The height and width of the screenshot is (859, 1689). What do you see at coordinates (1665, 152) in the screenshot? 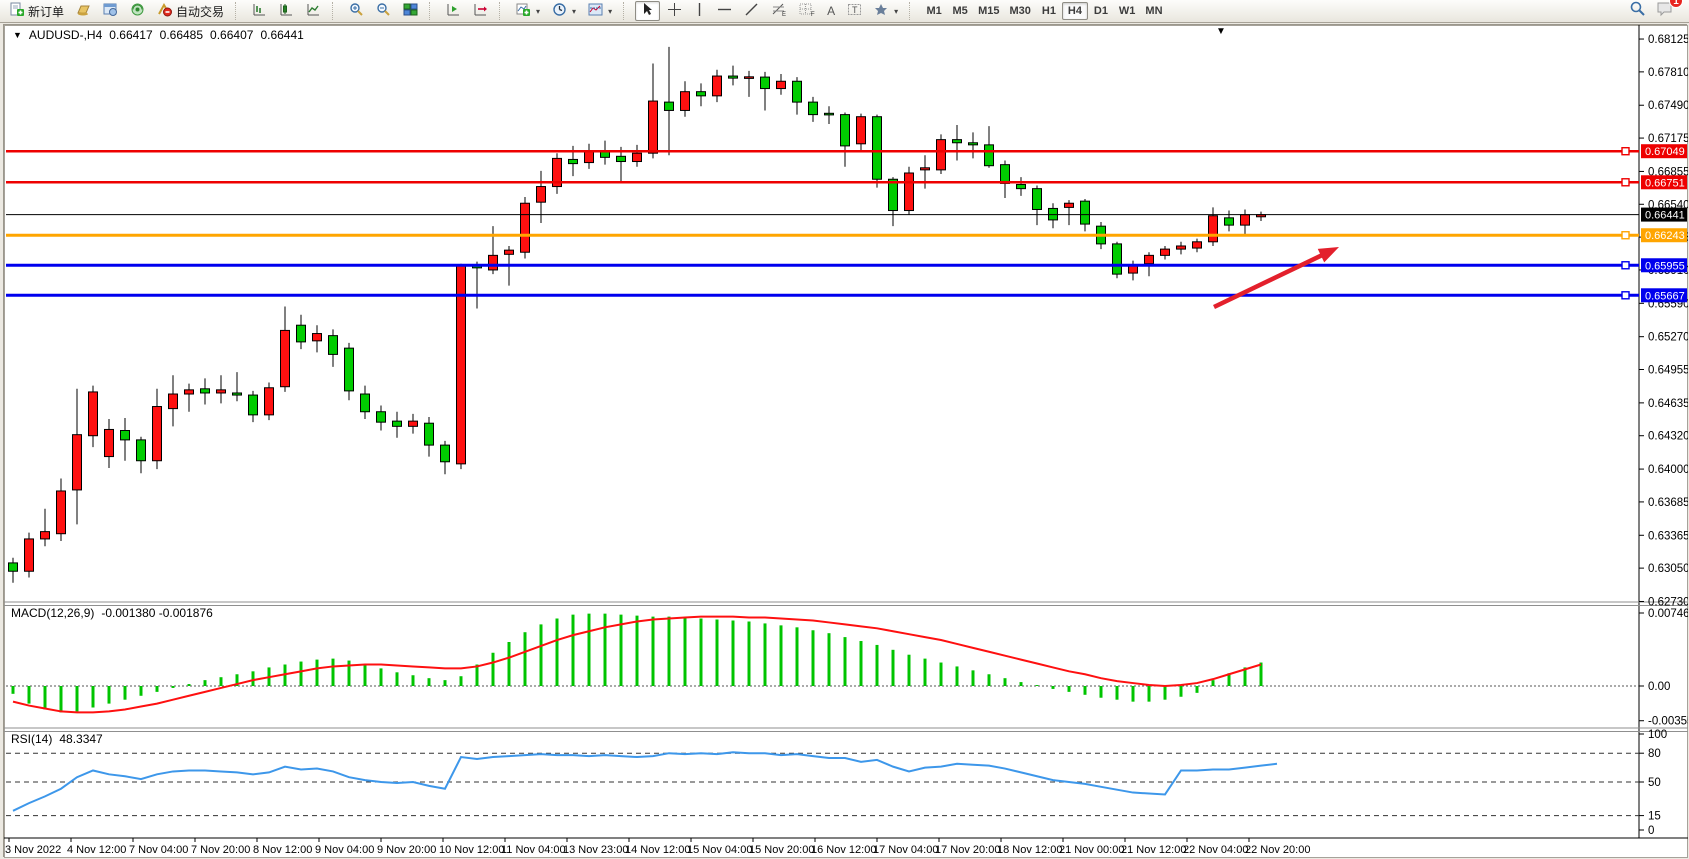
I see `svg-text: 0.67049` at bounding box center [1665, 152].